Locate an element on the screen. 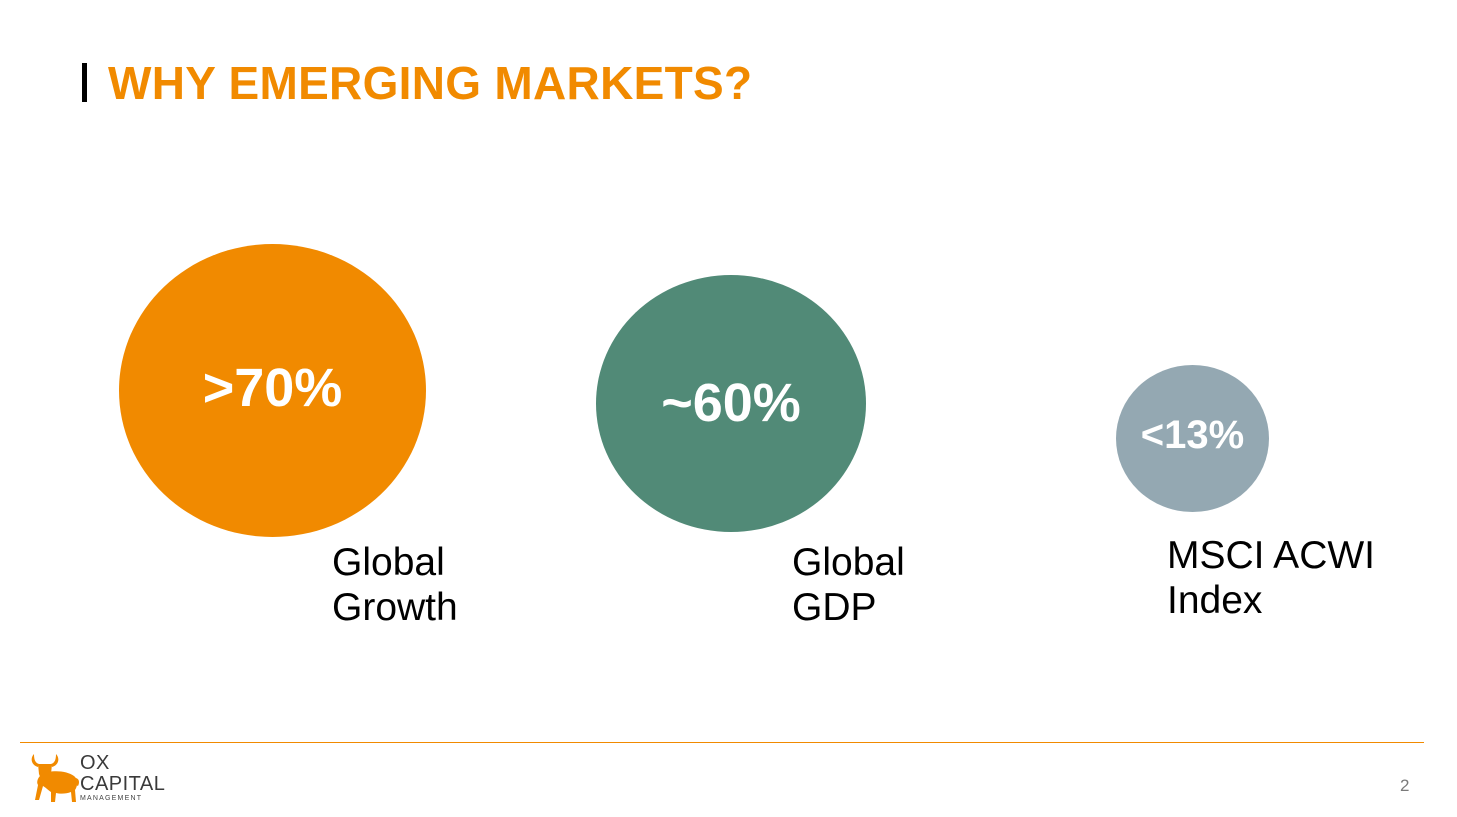 This screenshot has height=817, width=1457. stat-value: ~60% is located at coordinates (731, 402).